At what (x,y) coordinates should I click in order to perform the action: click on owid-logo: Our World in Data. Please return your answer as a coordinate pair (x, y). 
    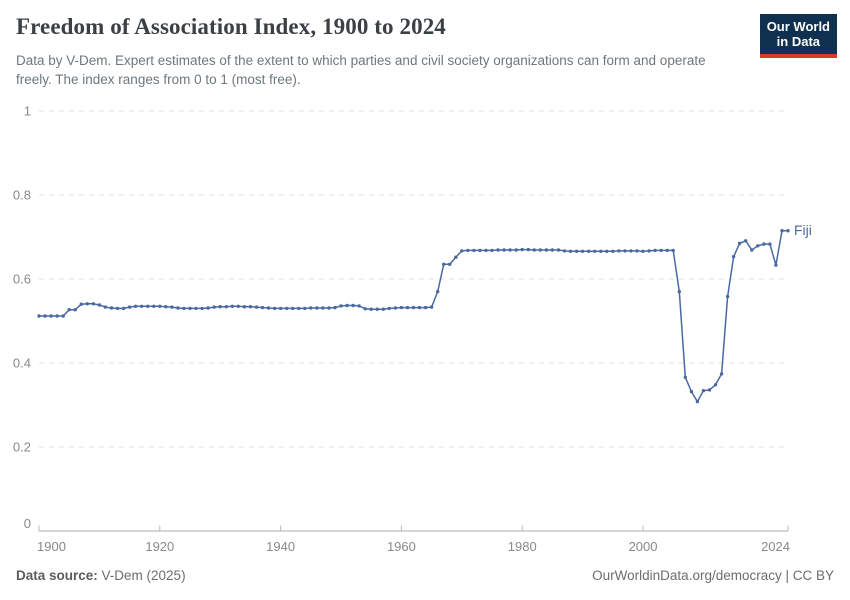
    Looking at the image, I should click on (798, 36).